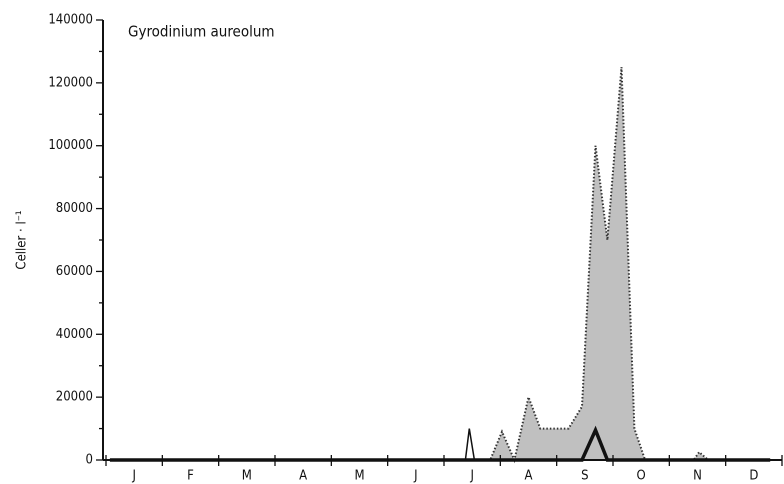 The width and height of the screenshot is (784, 484). I want to click on y-tick-label: 120000, so click(70, 82).